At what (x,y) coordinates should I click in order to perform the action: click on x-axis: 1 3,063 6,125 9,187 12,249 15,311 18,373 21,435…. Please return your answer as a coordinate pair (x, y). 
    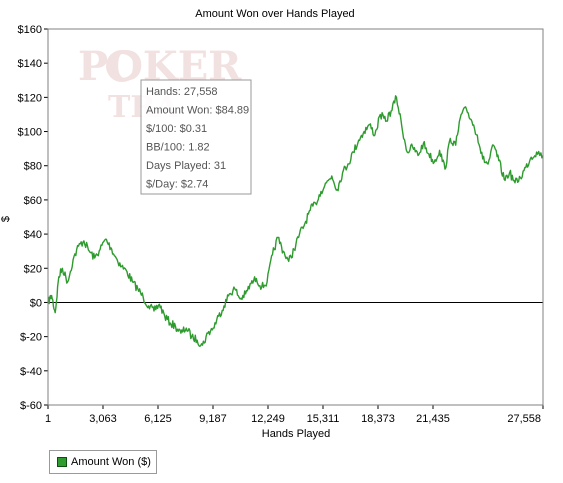
    Looking at the image, I should click on (294, 415).